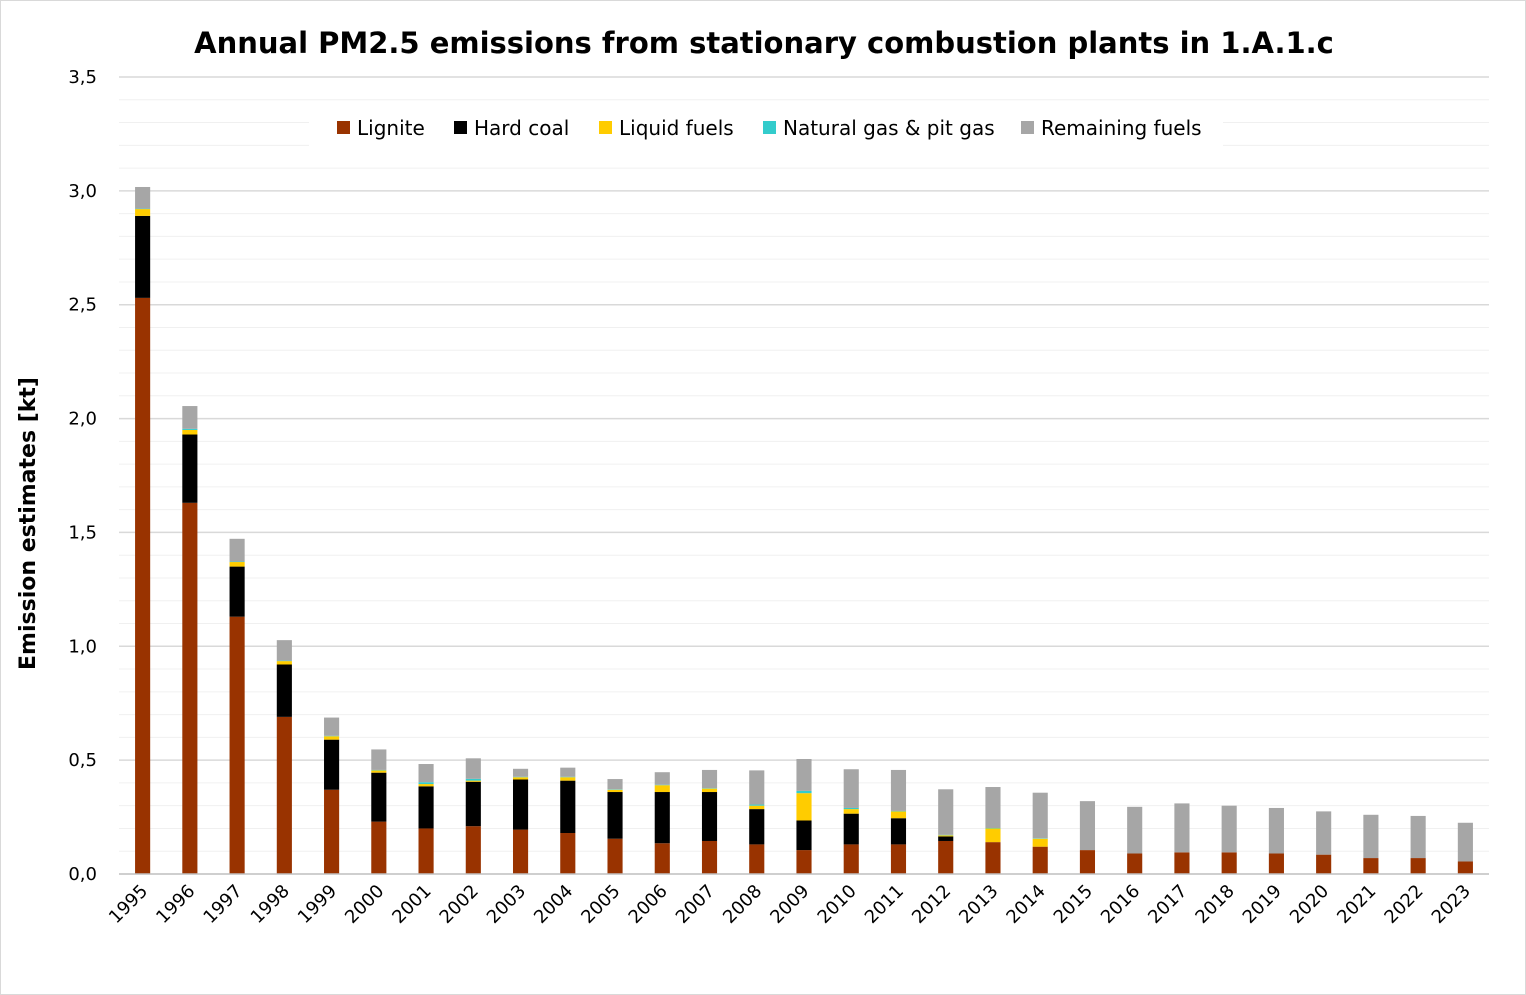 The image size is (1526, 995). What do you see at coordinates (568, 853) in the screenshot?
I see `bar-lignite-2004` at bounding box center [568, 853].